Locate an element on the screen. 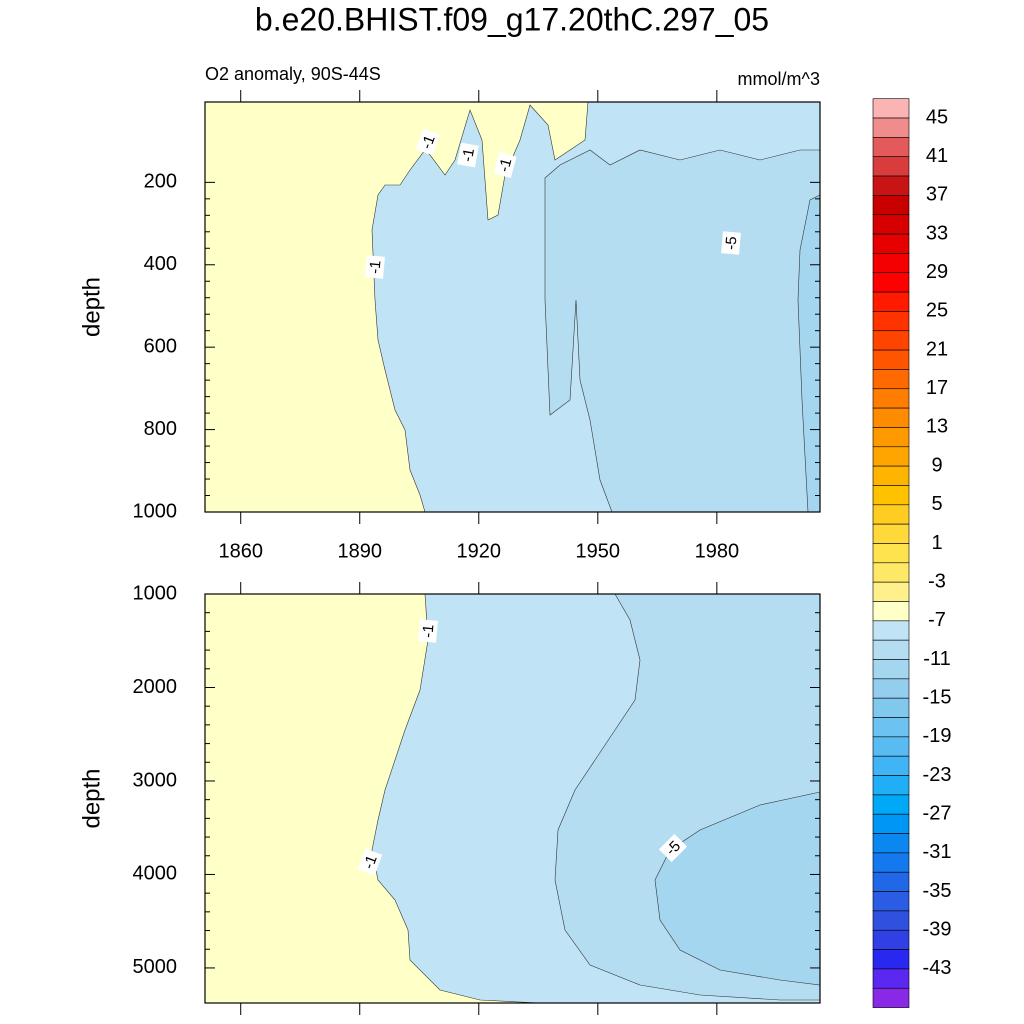 Image resolution: width=1024 pixels, height=1024 pixels. colorbar-label: 1 is located at coordinates (936, 543).